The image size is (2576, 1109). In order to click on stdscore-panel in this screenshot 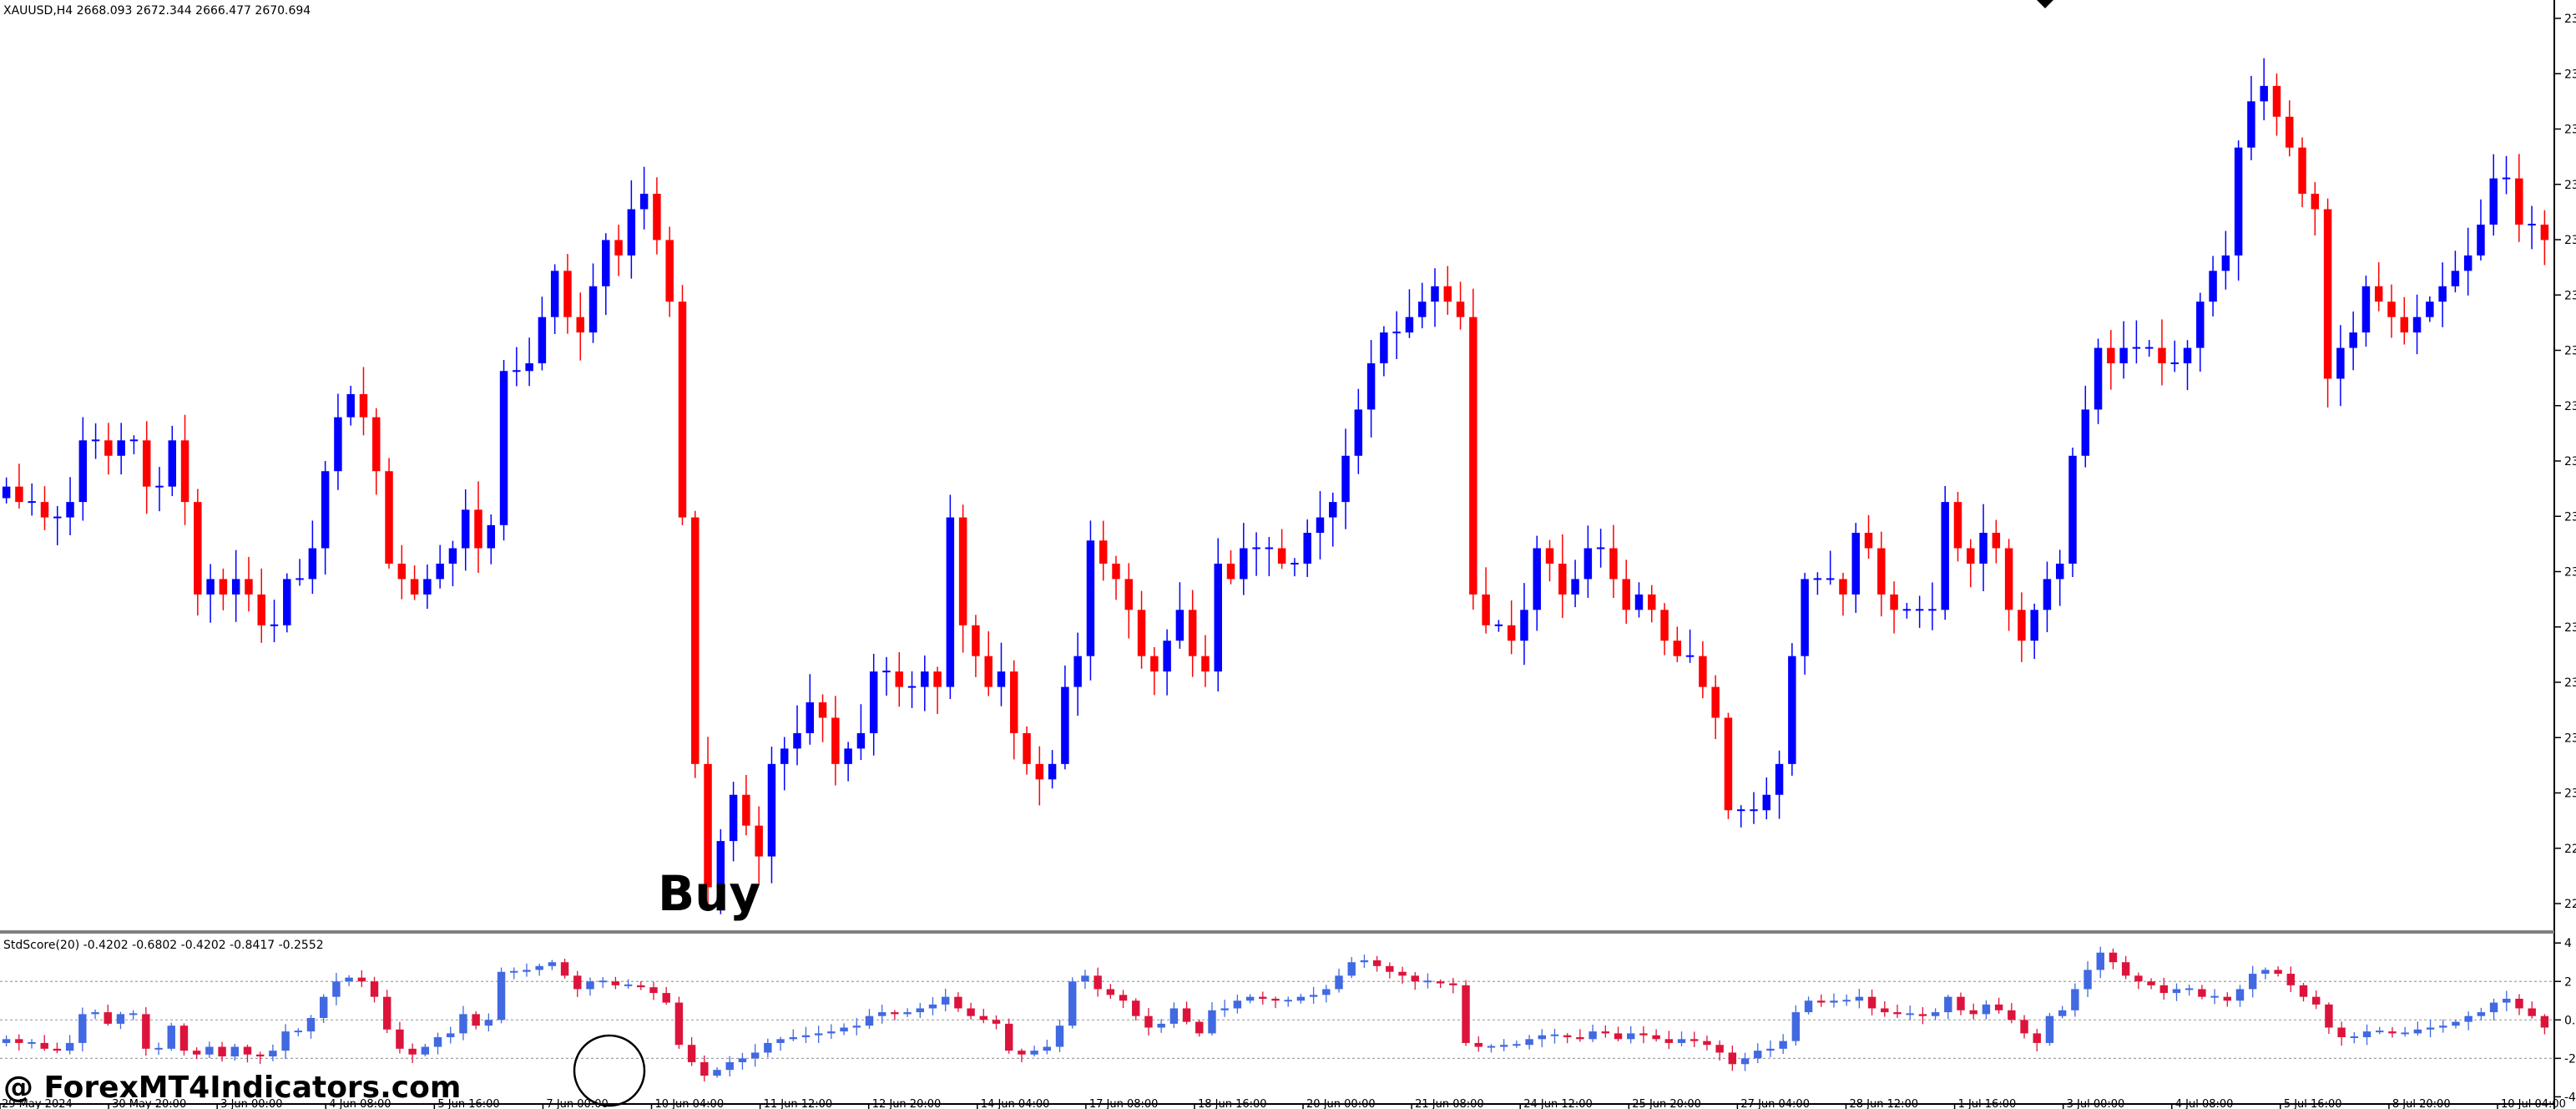, I will do `click(1277, 1013)`.